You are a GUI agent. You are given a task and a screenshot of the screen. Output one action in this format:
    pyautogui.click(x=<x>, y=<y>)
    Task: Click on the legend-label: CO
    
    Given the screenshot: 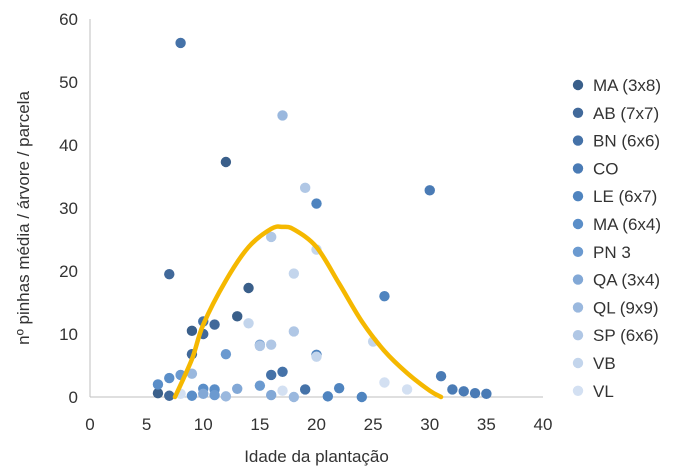 What is the action you would take?
    pyautogui.click(x=606, y=168)
    